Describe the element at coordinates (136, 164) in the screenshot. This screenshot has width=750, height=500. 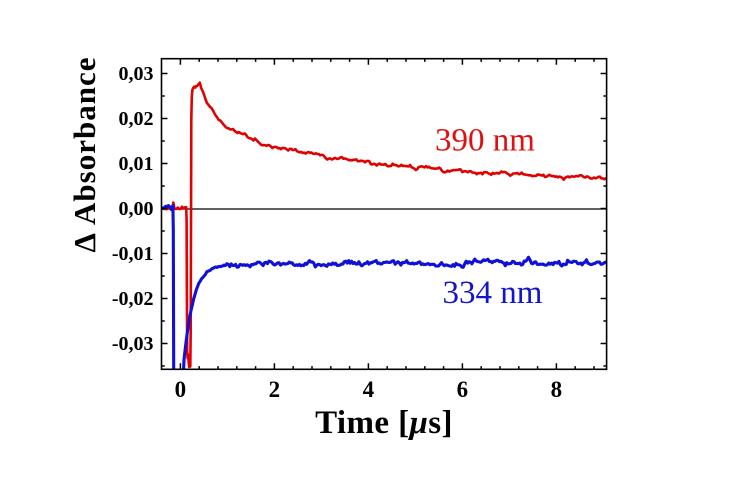
I see `svg-text: 0,01` at that location.